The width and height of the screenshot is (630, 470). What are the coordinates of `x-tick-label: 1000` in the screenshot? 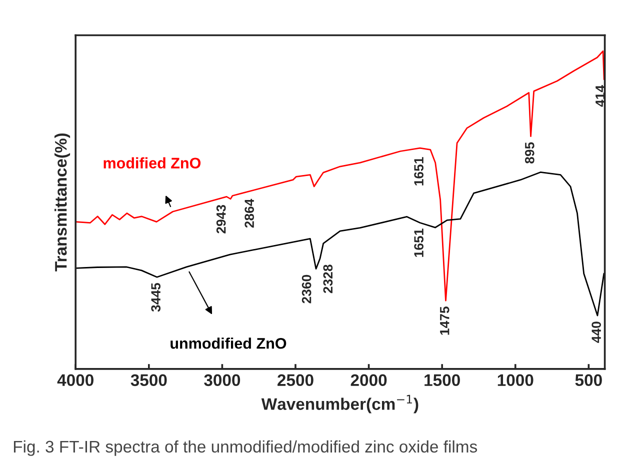 It's located at (516, 380).